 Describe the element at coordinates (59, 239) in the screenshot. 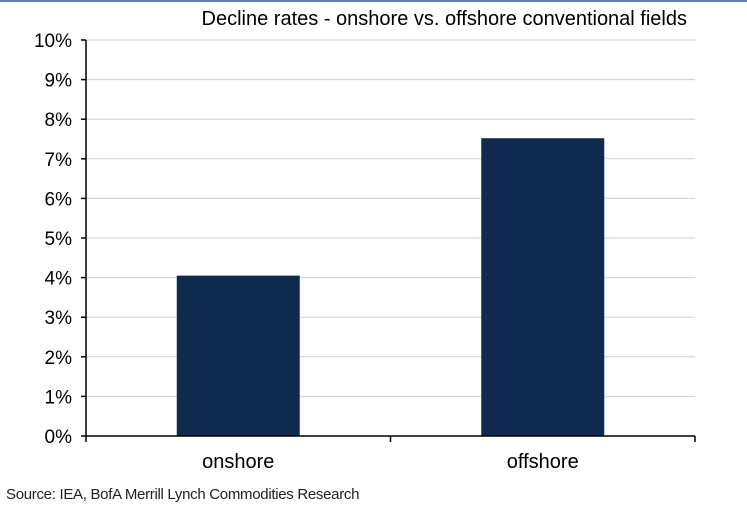

I see `y-tick-label: 5%` at that location.